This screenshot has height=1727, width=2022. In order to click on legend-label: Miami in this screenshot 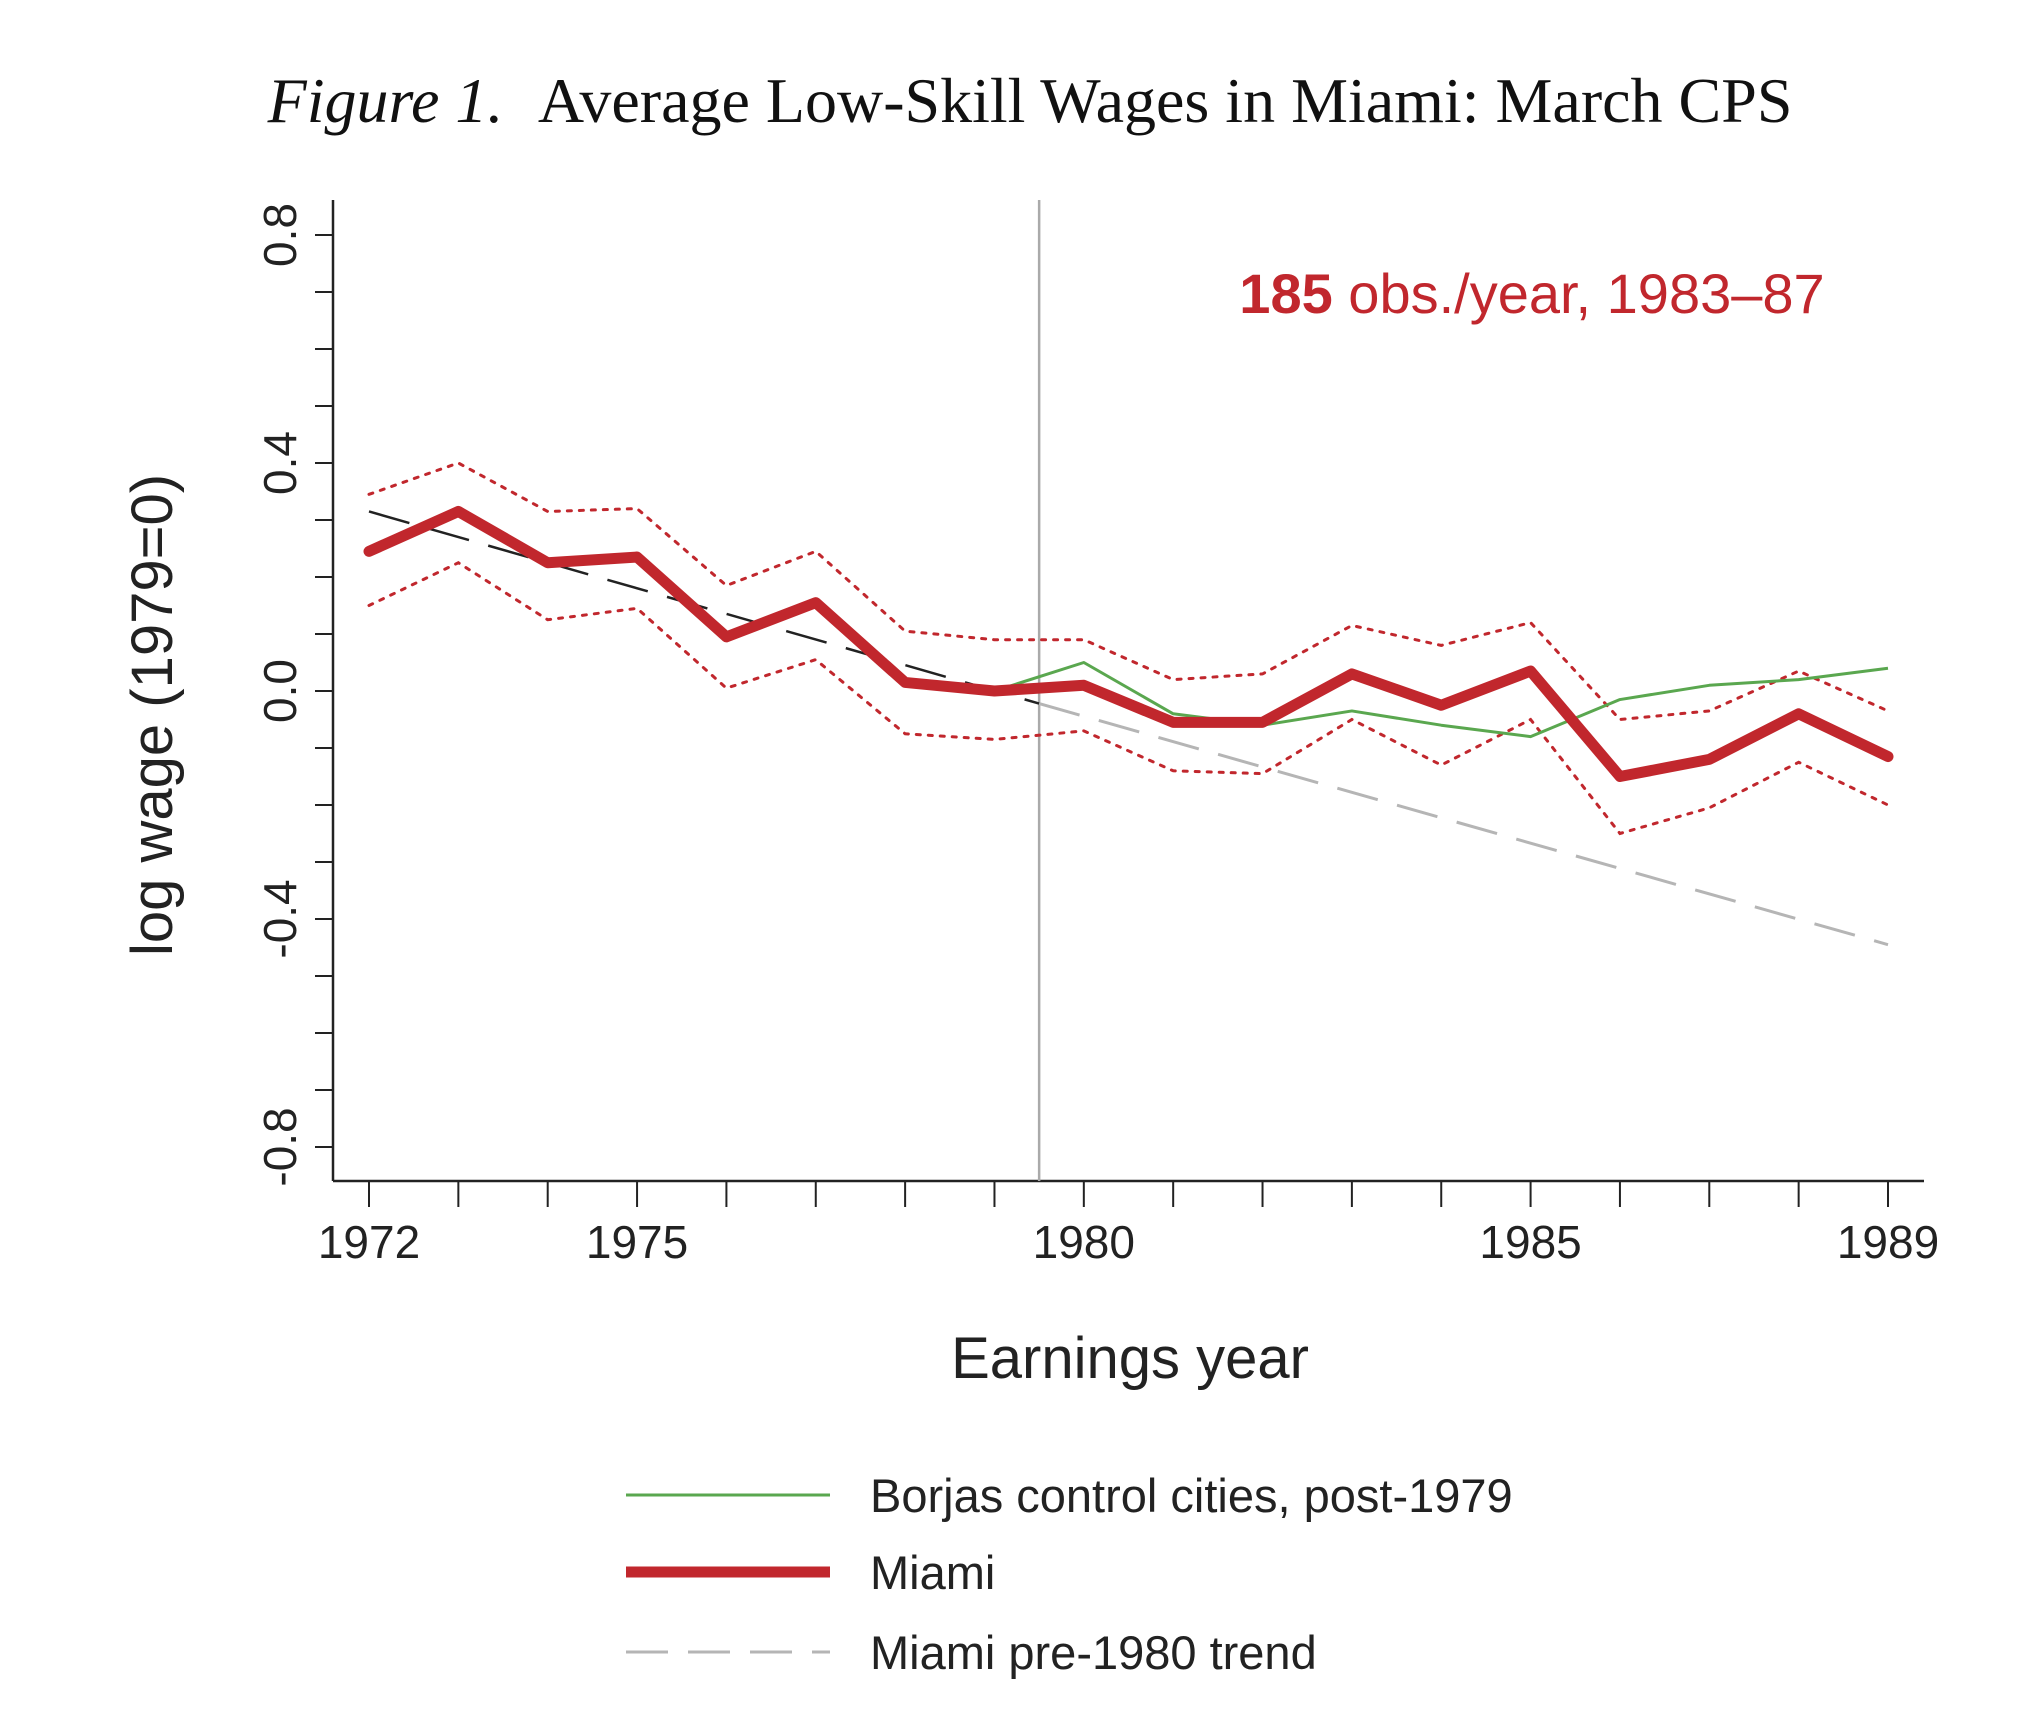, I will do `click(932, 1572)`.